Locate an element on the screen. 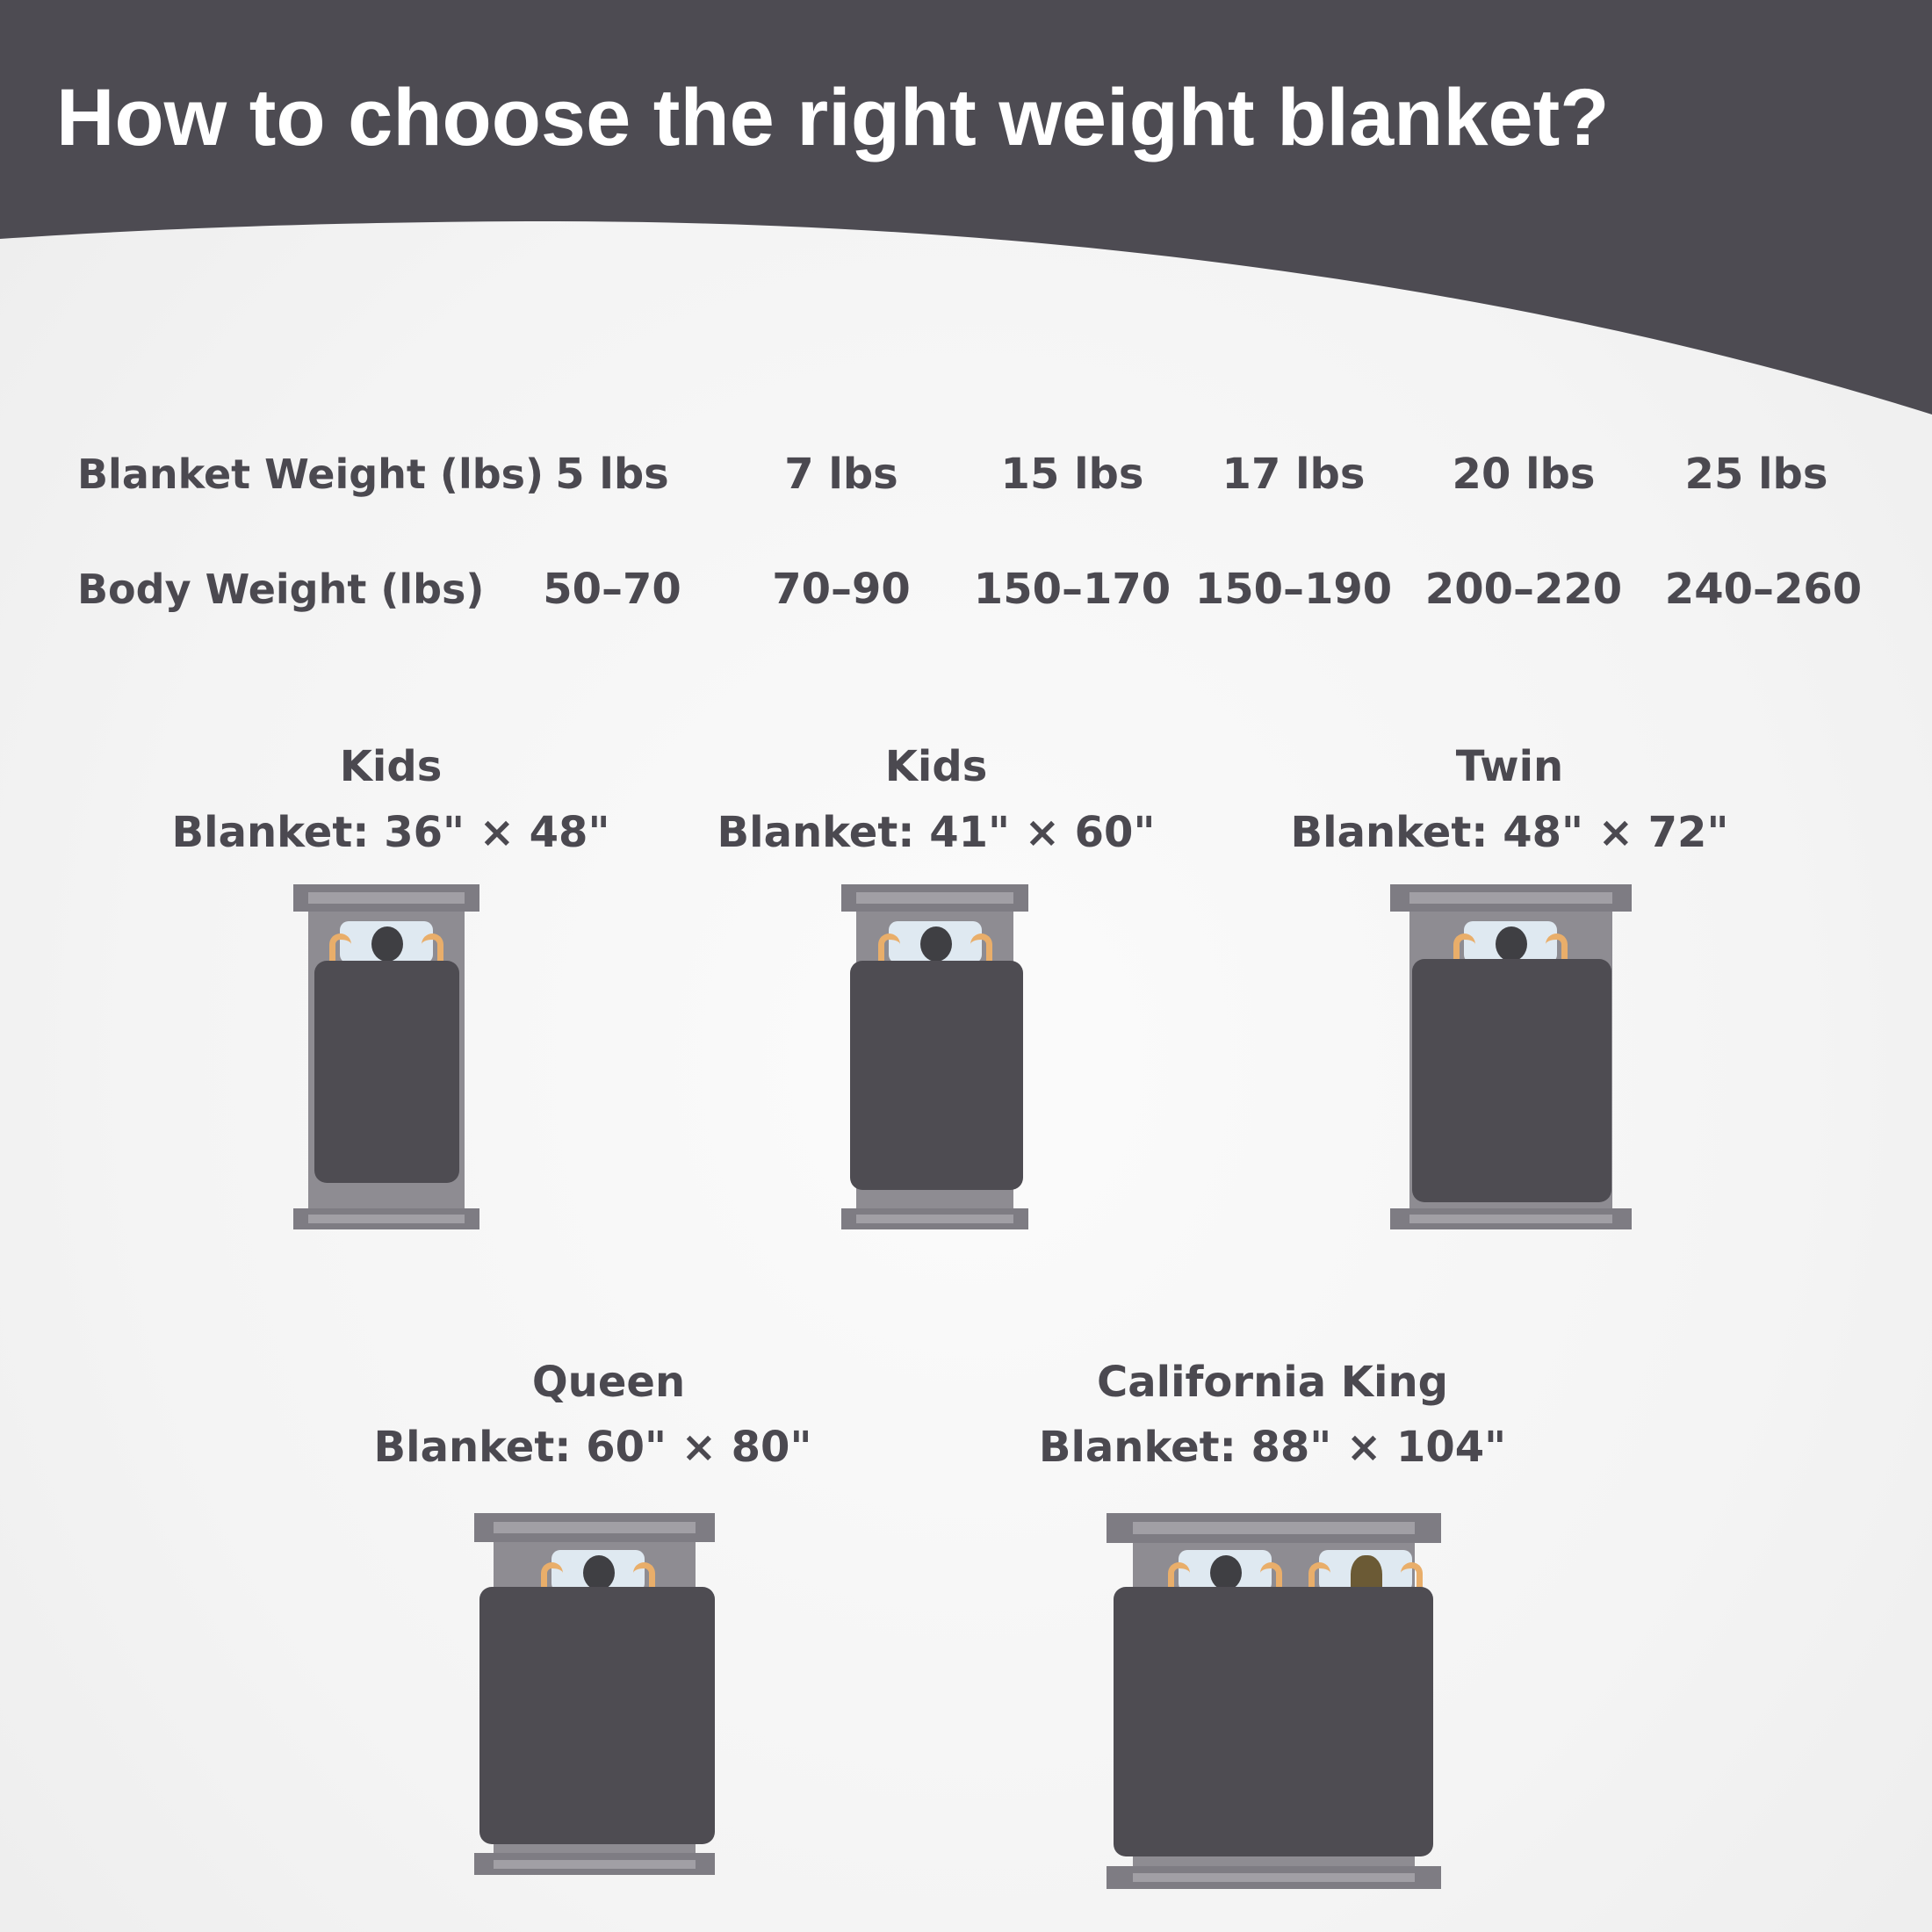 This screenshot has height=1932, width=1932. row-label-body-weight: Body Weight (lbs) is located at coordinates (281, 589).